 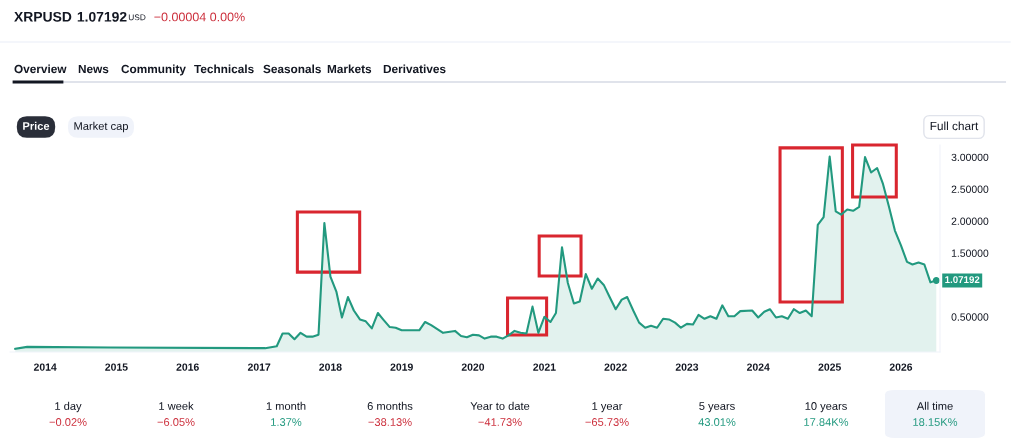 What do you see at coordinates (187, 367) in the screenshot?
I see `x-tick-label: 2016` at bounding box center [187, 367].